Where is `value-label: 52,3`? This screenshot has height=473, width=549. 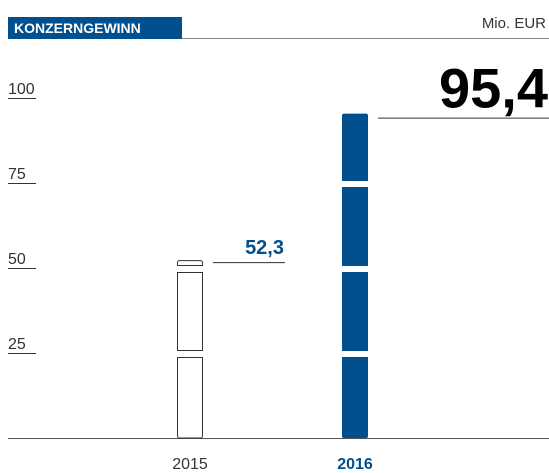 value-label: 52,3 is located at coordinates (264, 248).